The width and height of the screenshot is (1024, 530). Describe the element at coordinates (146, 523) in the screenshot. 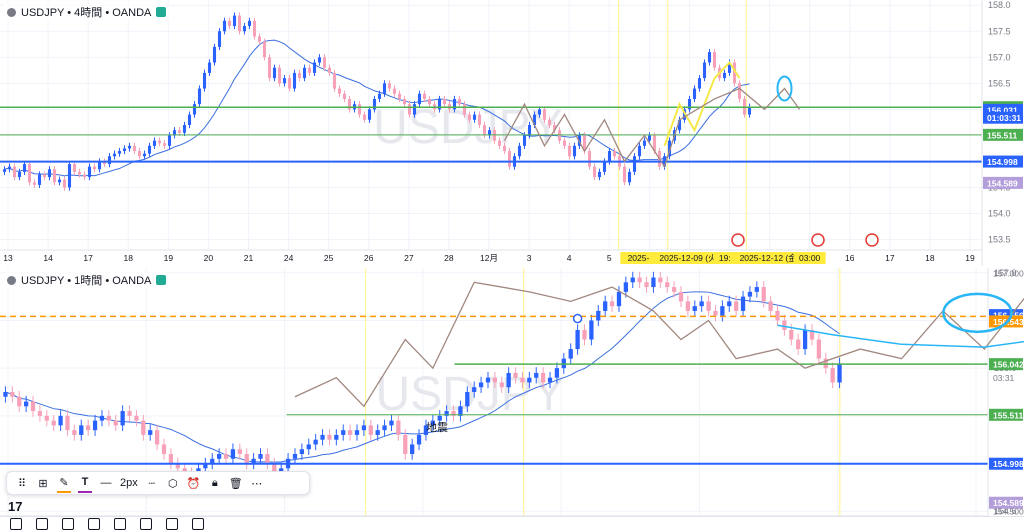

I see `text-tool-icon` at that location.